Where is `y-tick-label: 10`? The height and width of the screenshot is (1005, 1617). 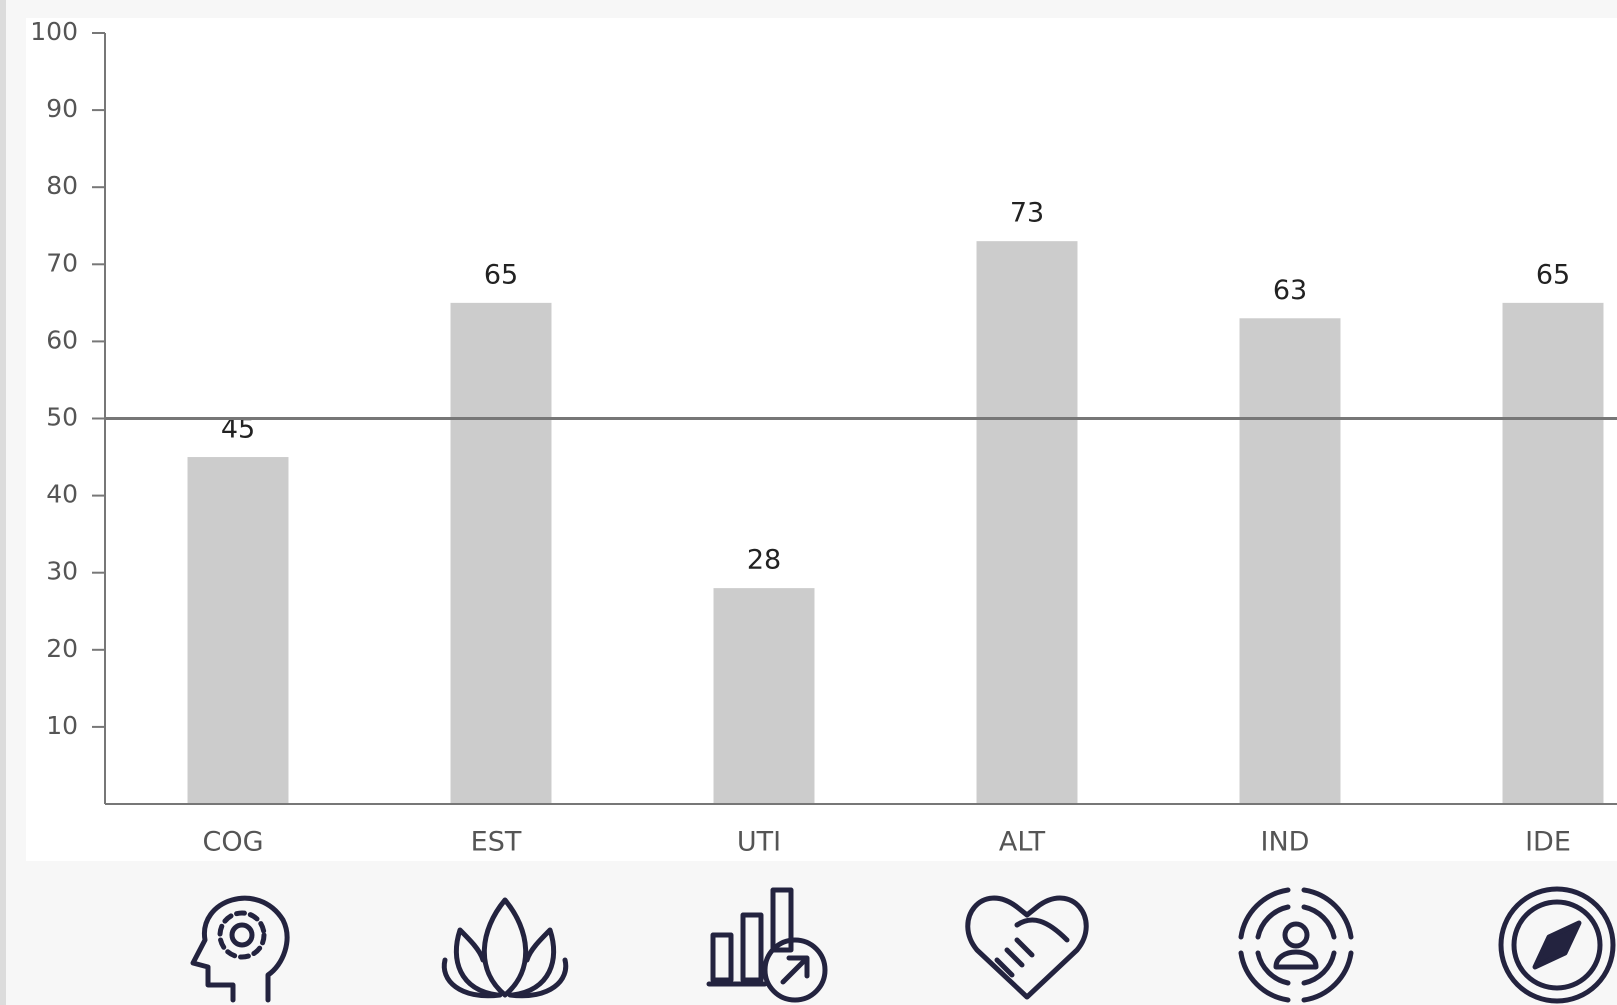 y-tick-label: 10 is located at coordinates (62, 725).